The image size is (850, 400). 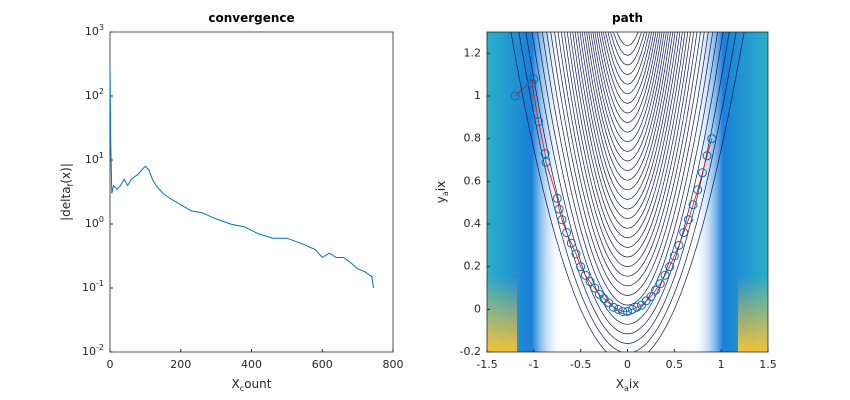 I want to click on x-tick-label: -1.5, so click(x=486, y=364).